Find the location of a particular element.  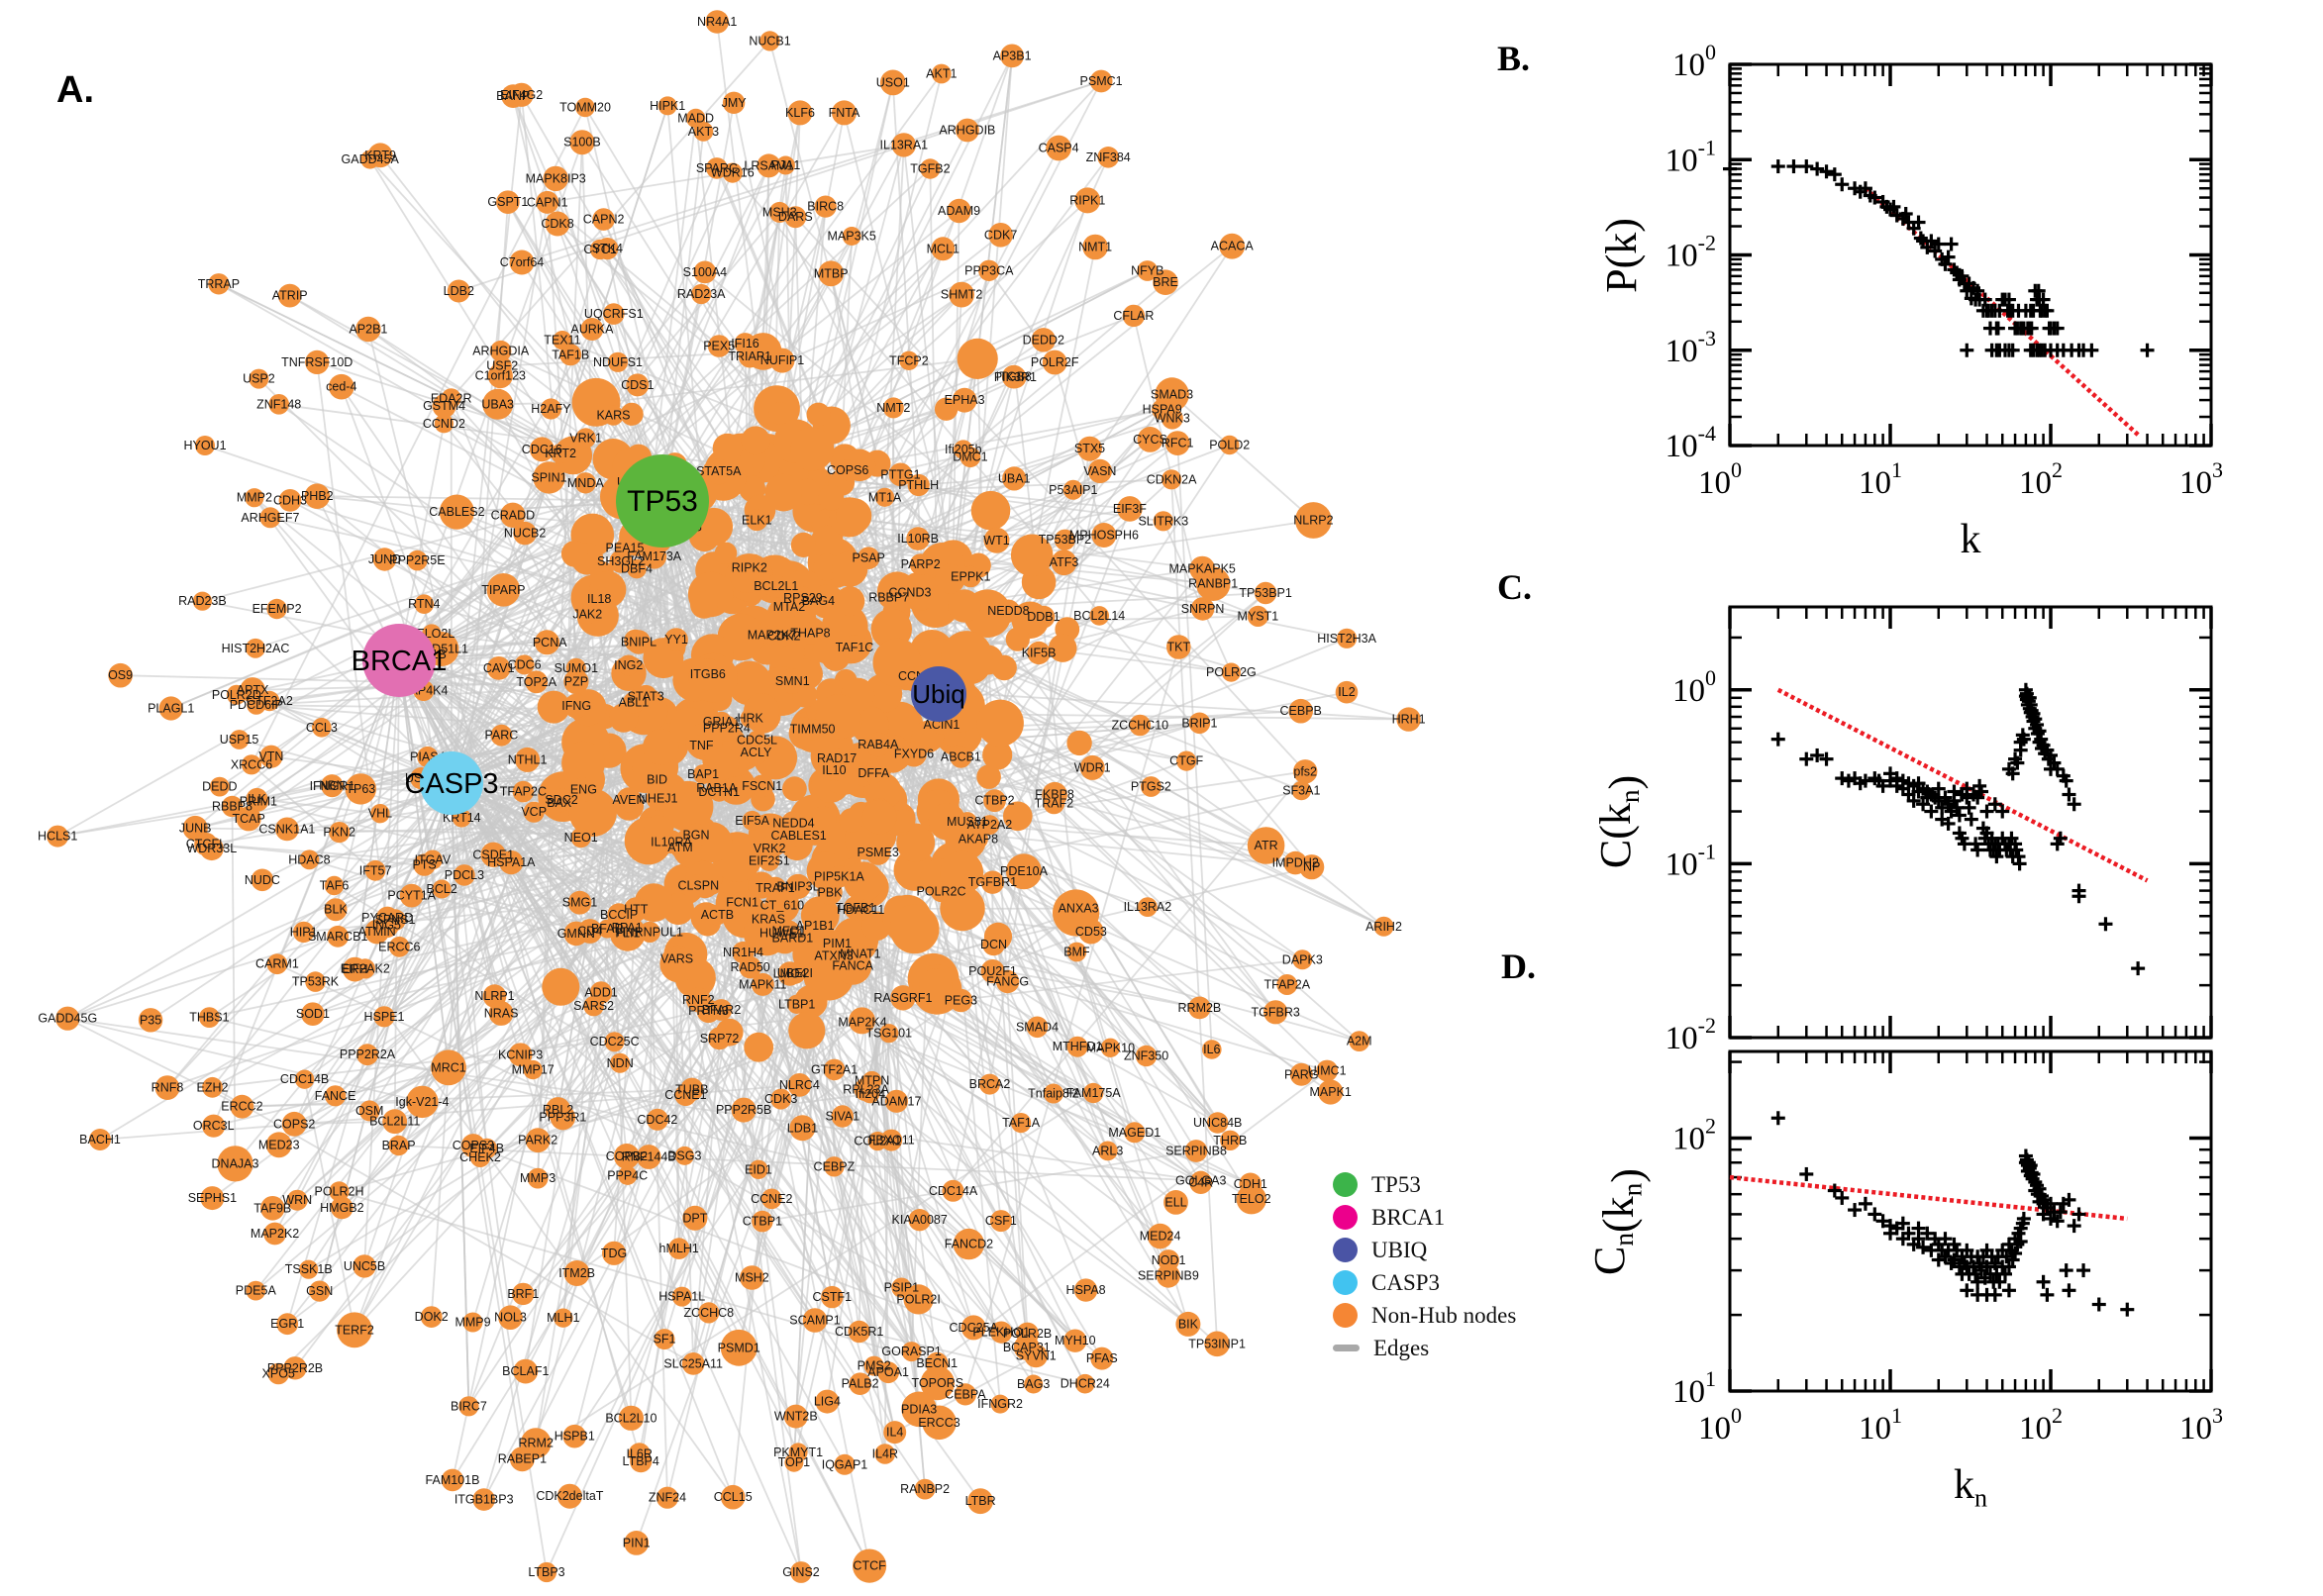

network-node-label: ACIN1 is located at coordinates (942, 725).